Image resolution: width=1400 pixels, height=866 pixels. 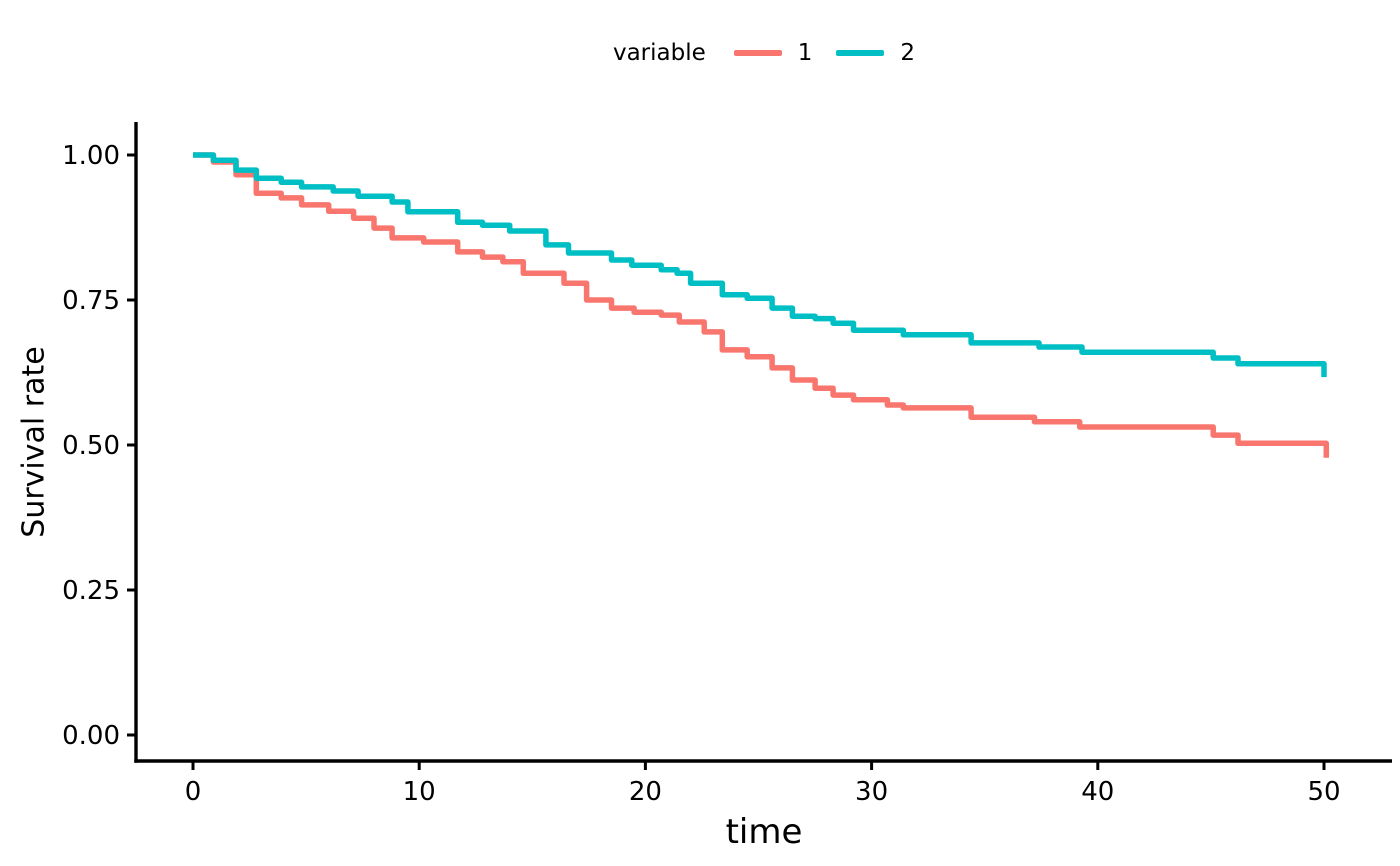 What do you see at coordinates (871, 792) in the screenshot?
I see `svg-text: 30` at bounding box center [871, 792].